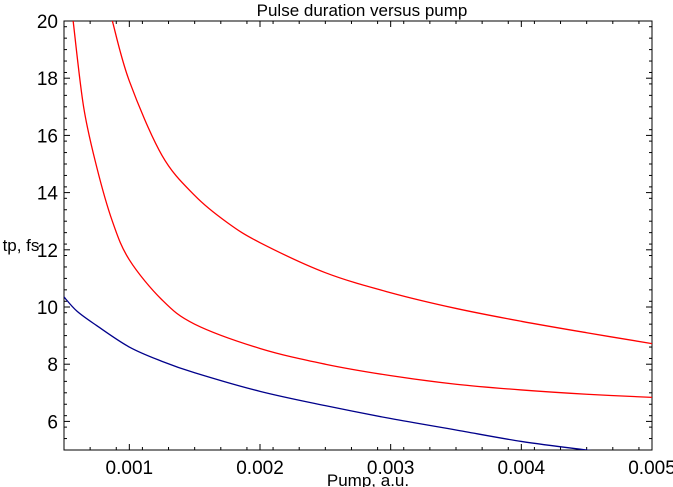 Image resolution: width=673 pixels, height=487 pixels. What do you see at coordinates (47, 308) in the screenshot?
I see `y-tick-label: 10` at bounding box center [47, 308].